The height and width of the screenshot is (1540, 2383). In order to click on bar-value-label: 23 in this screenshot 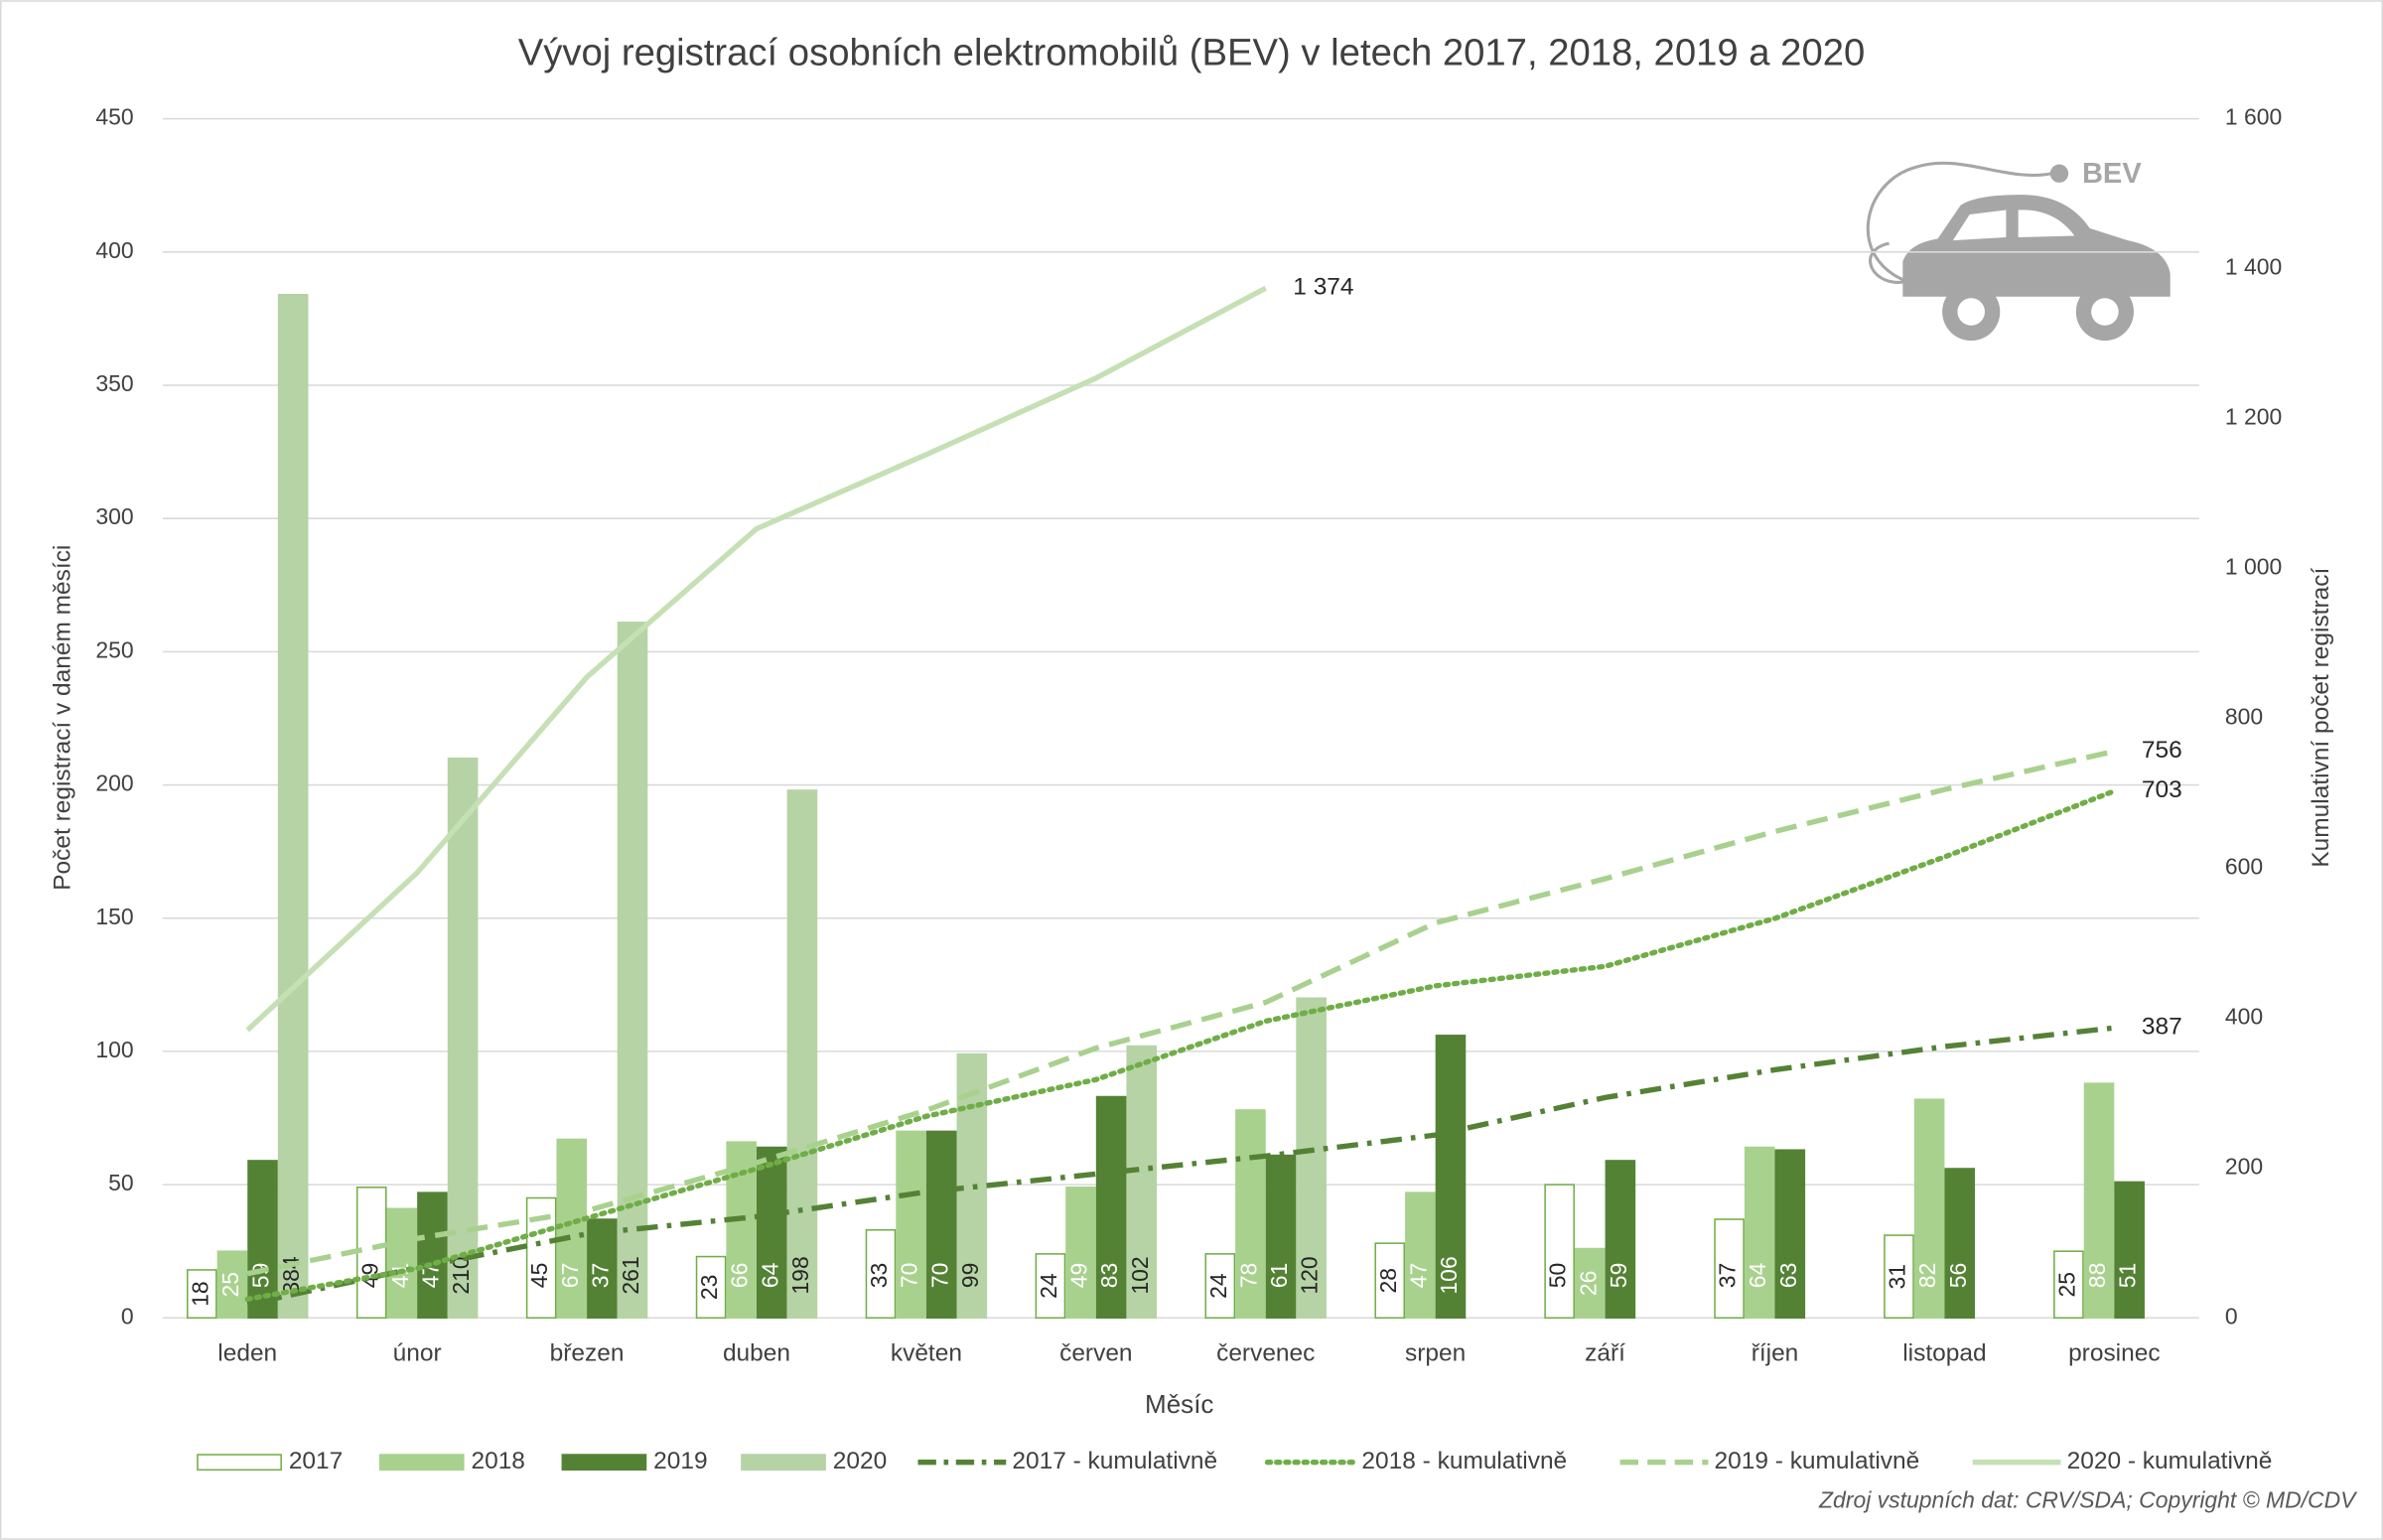, I will do `click(709, 1288)`.